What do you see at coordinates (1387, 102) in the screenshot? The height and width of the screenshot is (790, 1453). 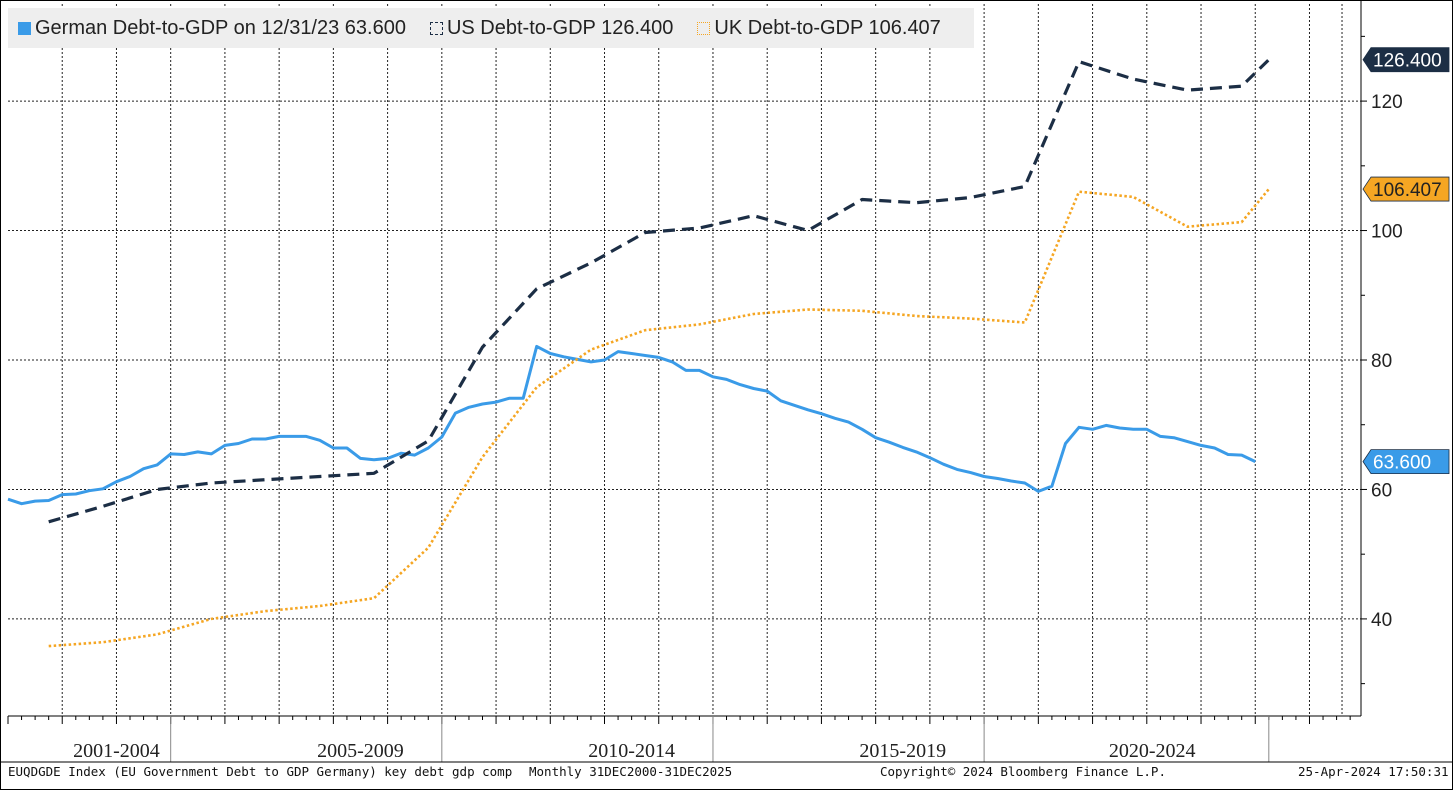 I see `y-tick-label-120: 120` at bounding box center [1387, 102].